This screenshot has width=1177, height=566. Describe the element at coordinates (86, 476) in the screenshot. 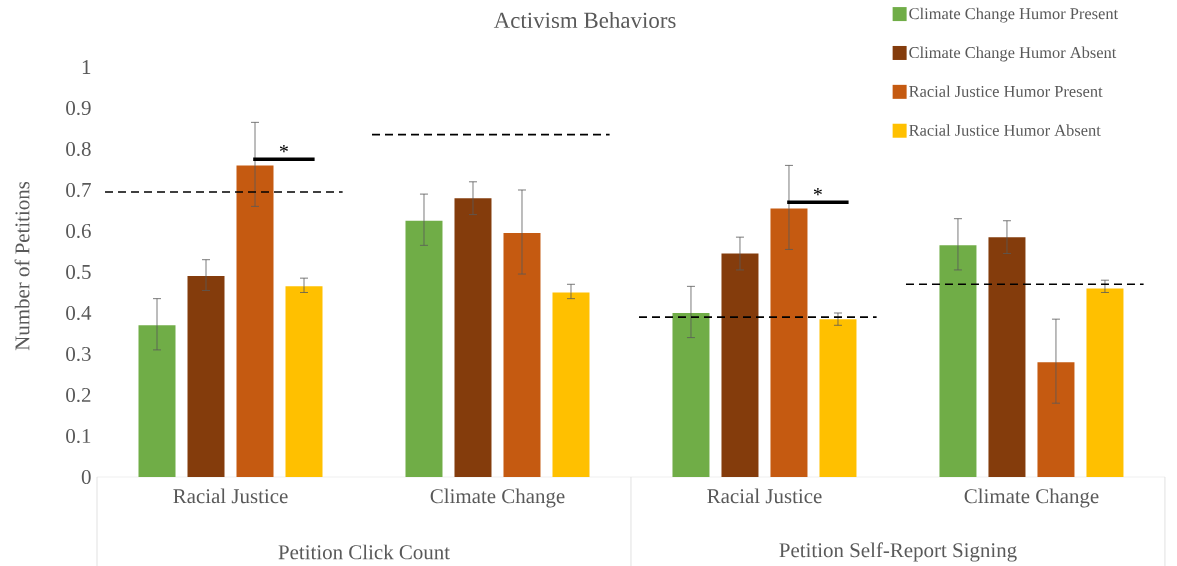

I see `y-tick-label: 0` at that location.